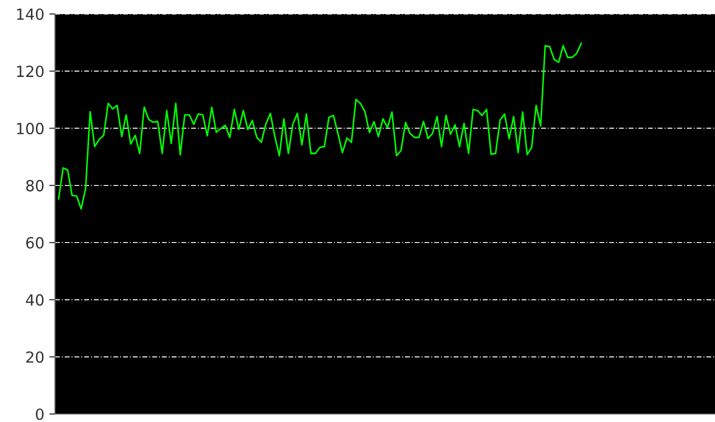 The image size is (715, 422). I want to click on y-tick-label: 0, so click(40, 414).